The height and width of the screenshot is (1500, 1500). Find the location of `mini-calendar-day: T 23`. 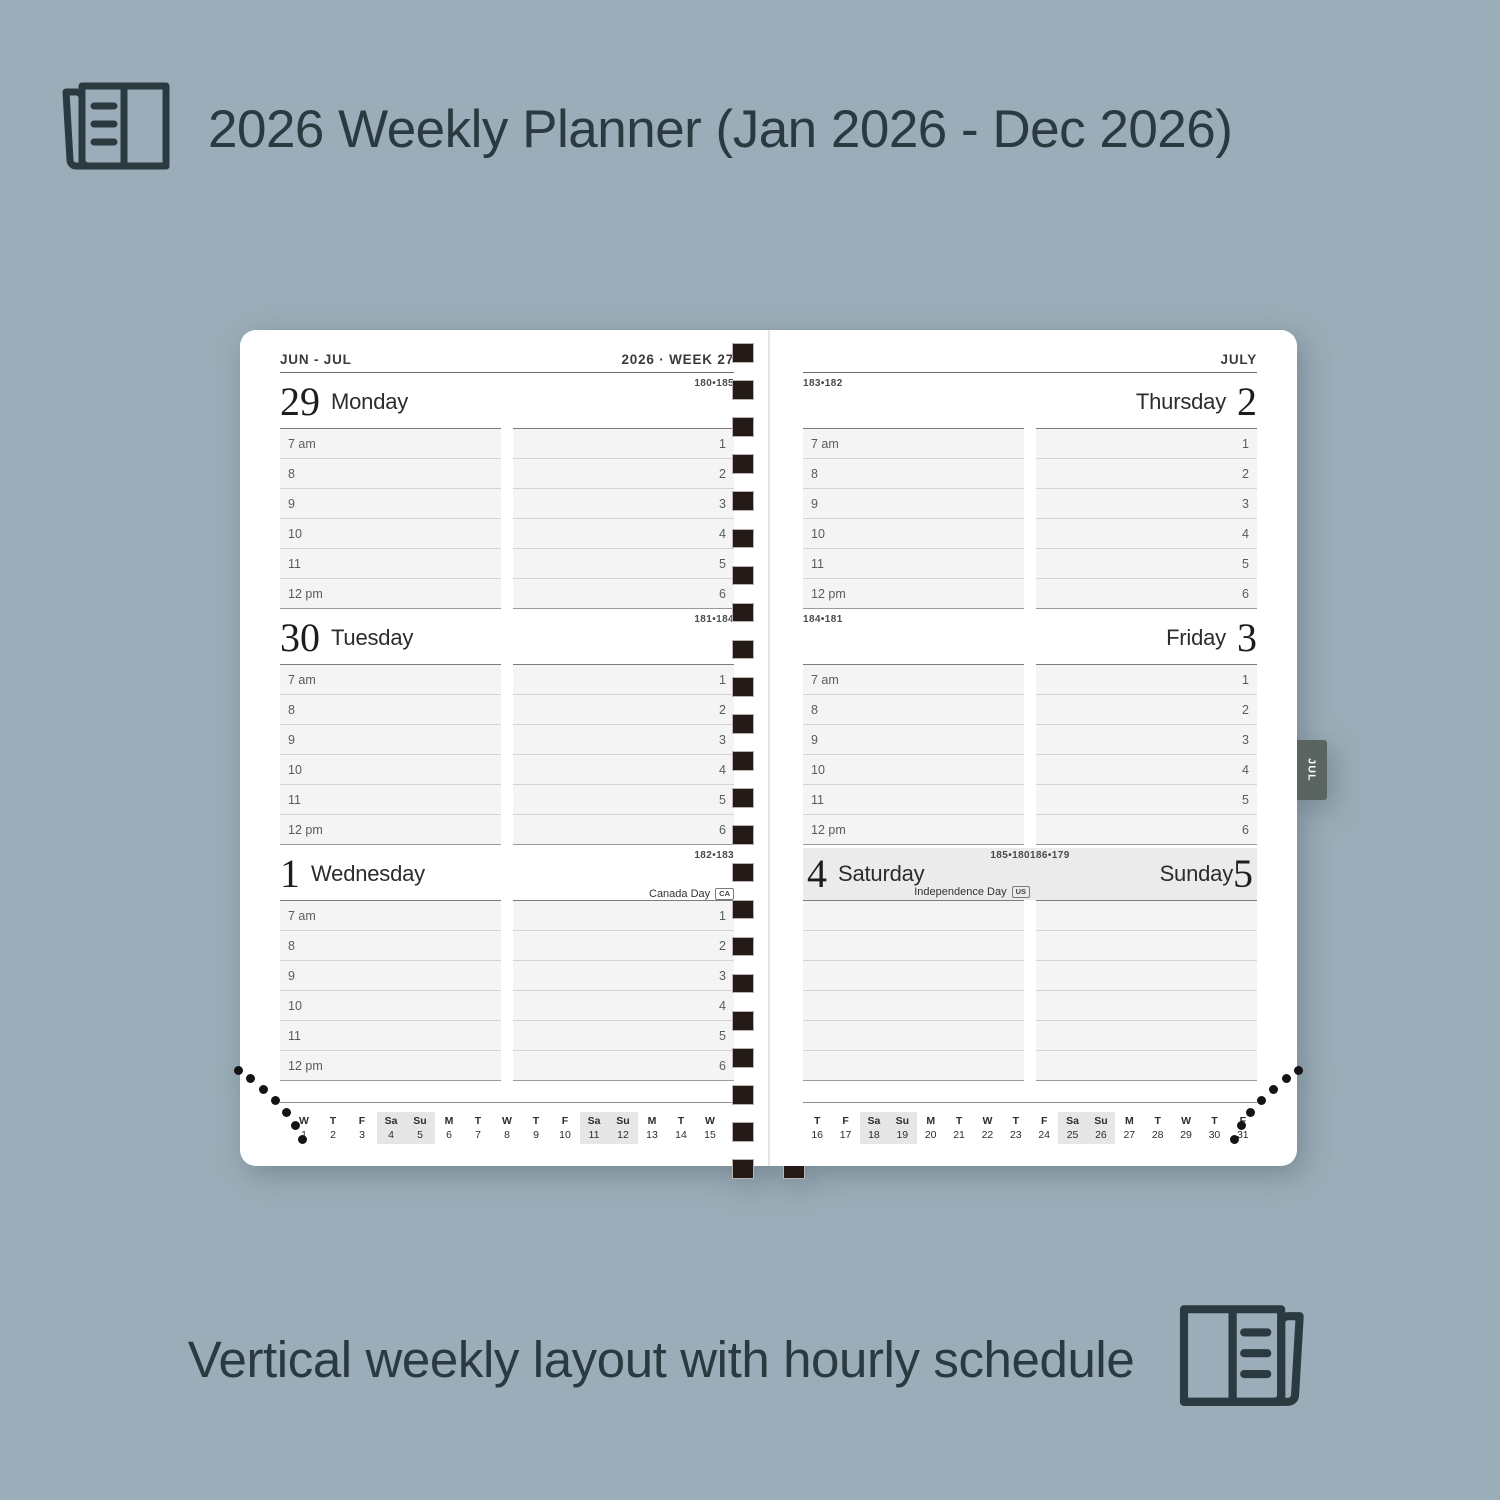

mini-calendar-day: T 23 is located at coordinates (1016, 1128).